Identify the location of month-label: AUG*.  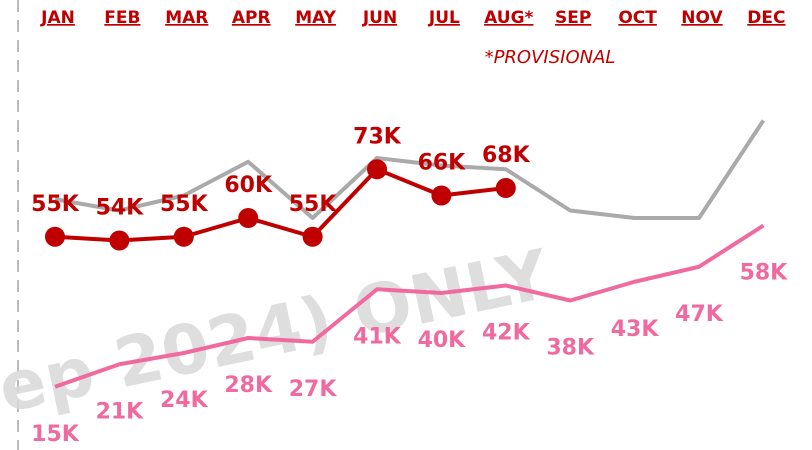
(508, 18).